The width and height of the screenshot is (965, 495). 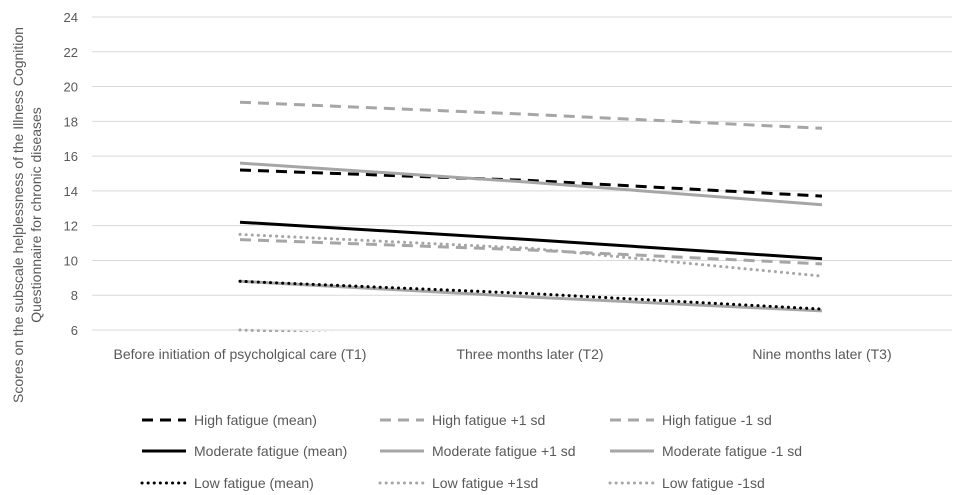 I want to click on legend-label: Moderate fatigue (mean), so click(x=270, y=451).